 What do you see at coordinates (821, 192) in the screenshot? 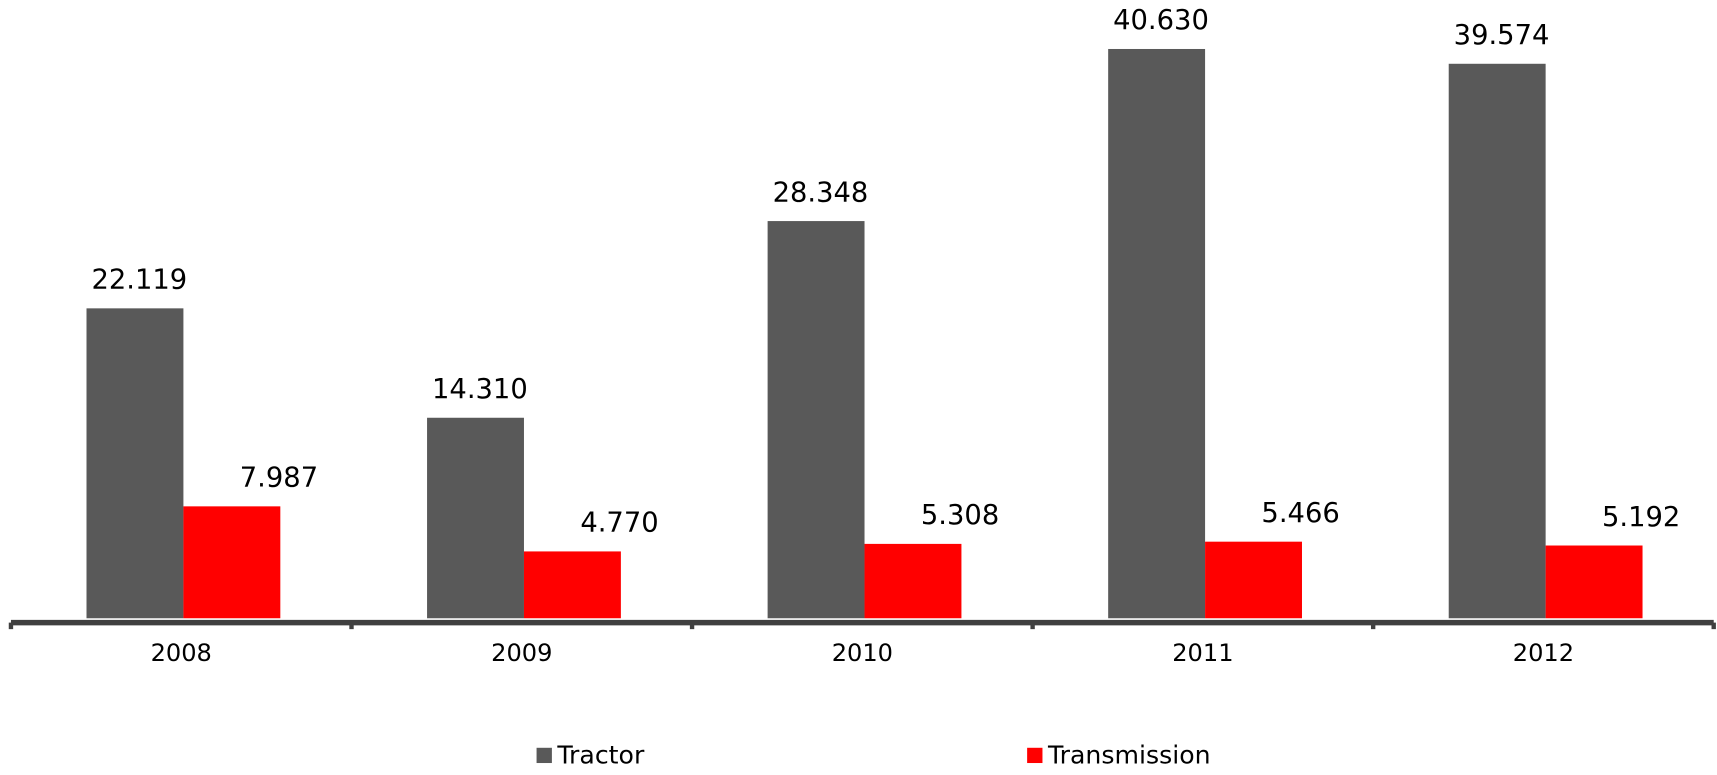
I see `data-label: 28.348` at bounding box center [821, 192].